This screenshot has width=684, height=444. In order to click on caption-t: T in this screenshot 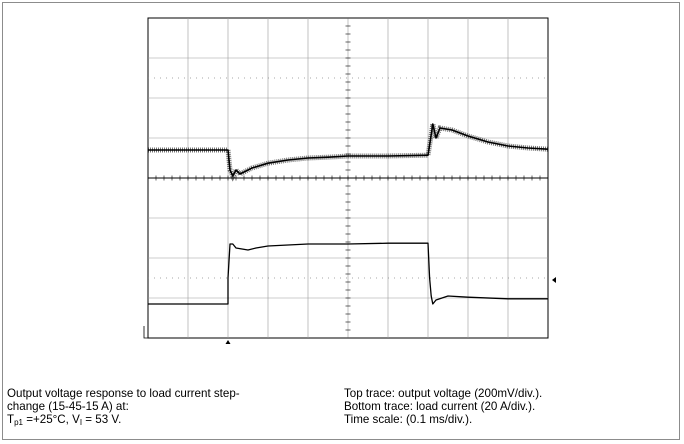, I will do `click(11, 419)`.